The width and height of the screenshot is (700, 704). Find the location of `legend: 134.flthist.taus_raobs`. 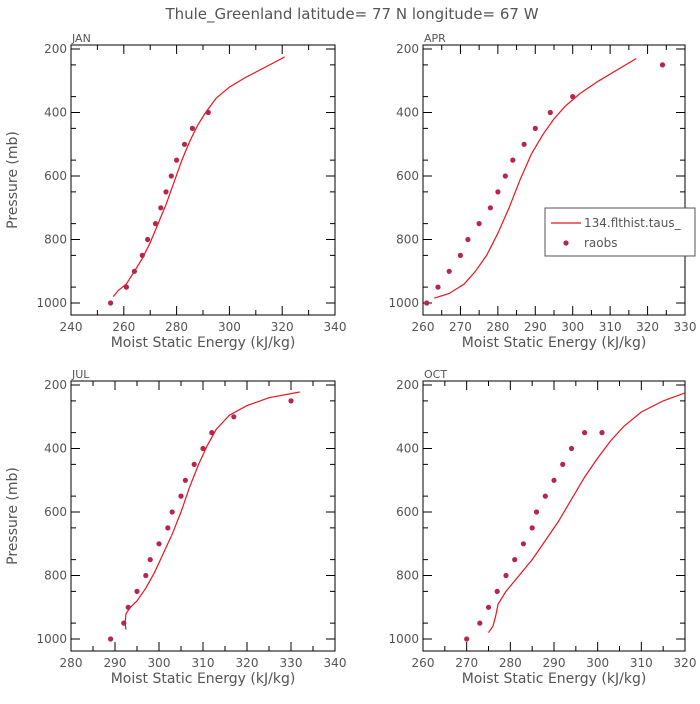

legend: 134.flthist.taus_raobs is located at coordinates (620, 232).